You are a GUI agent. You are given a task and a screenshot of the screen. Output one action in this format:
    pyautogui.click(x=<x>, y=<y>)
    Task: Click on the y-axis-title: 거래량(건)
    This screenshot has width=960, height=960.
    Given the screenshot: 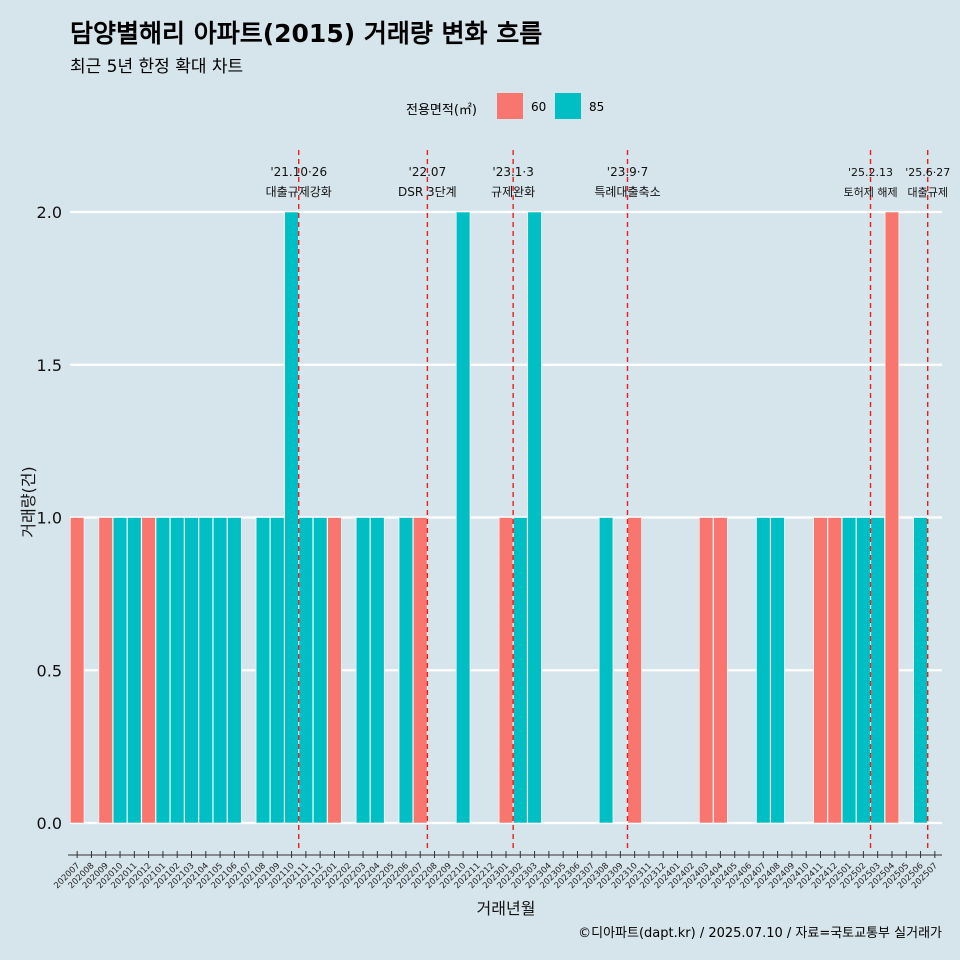 What is the action you would take?
    pyautogui.click(x=28, y=501)
    